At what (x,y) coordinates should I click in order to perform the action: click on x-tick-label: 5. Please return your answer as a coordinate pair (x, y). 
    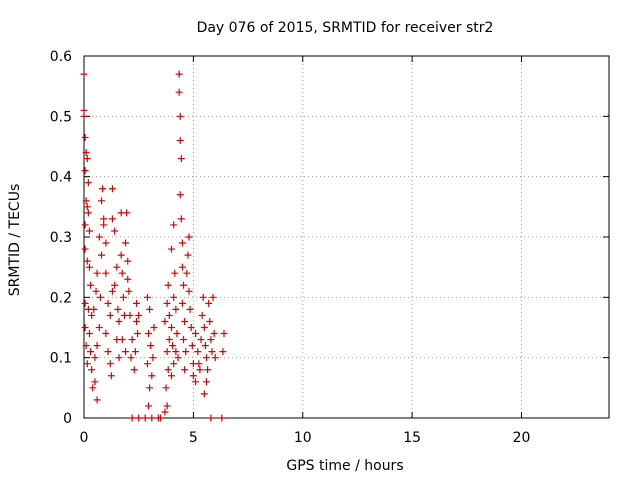
    Looking at the image, I should click on (193, 438).